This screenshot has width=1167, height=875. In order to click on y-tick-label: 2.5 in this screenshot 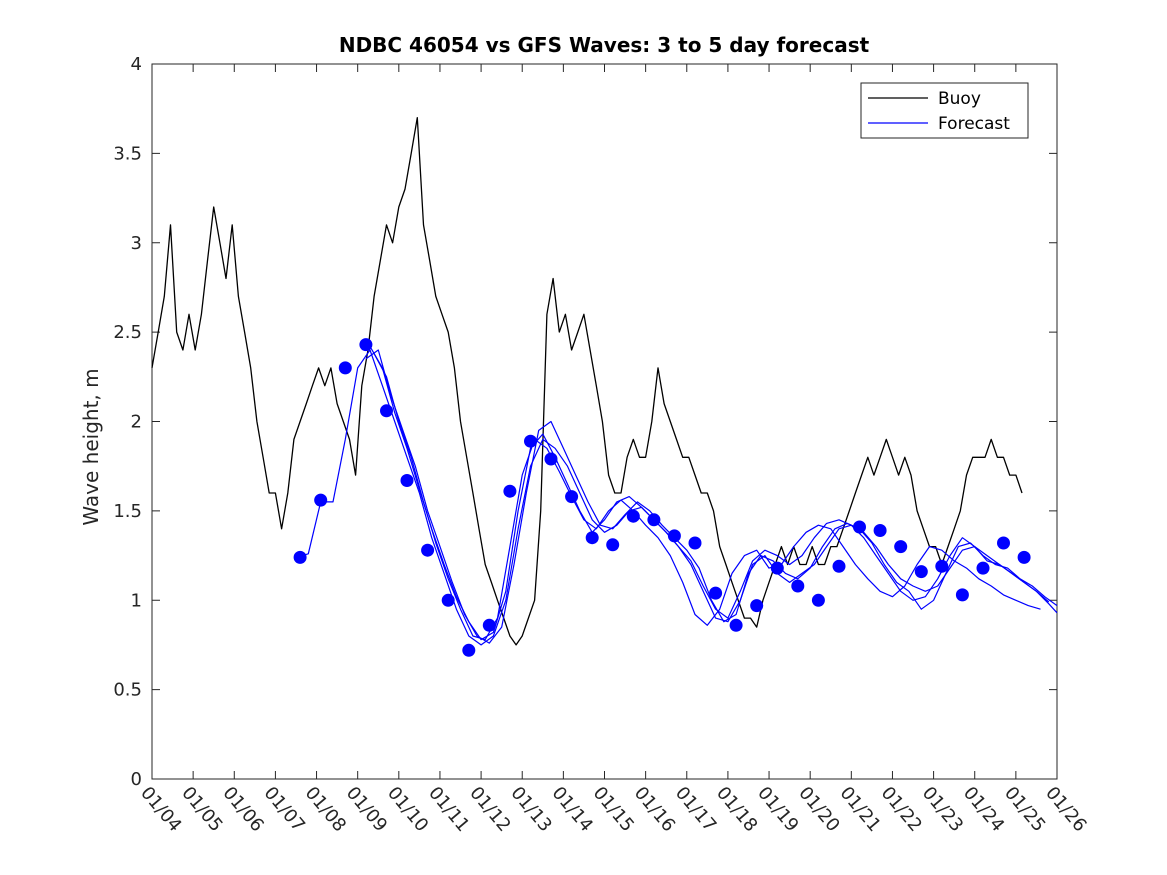, I will do `click(127, 332)`.